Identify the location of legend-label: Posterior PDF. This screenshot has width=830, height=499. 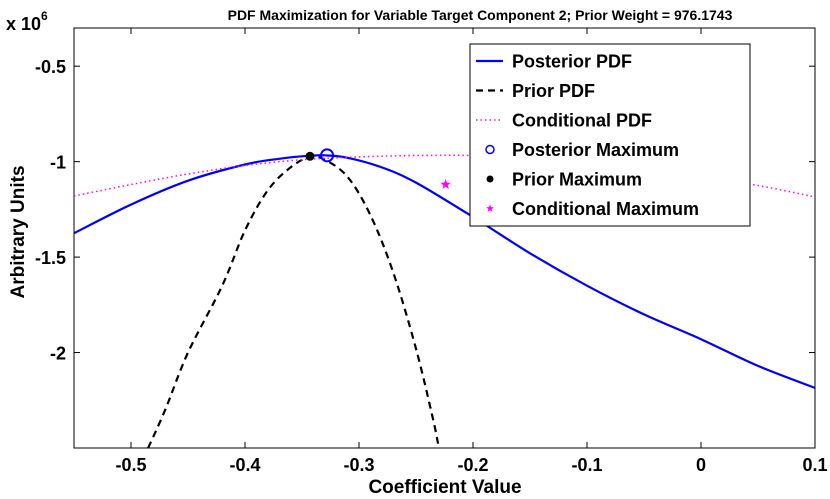
(572, 62).